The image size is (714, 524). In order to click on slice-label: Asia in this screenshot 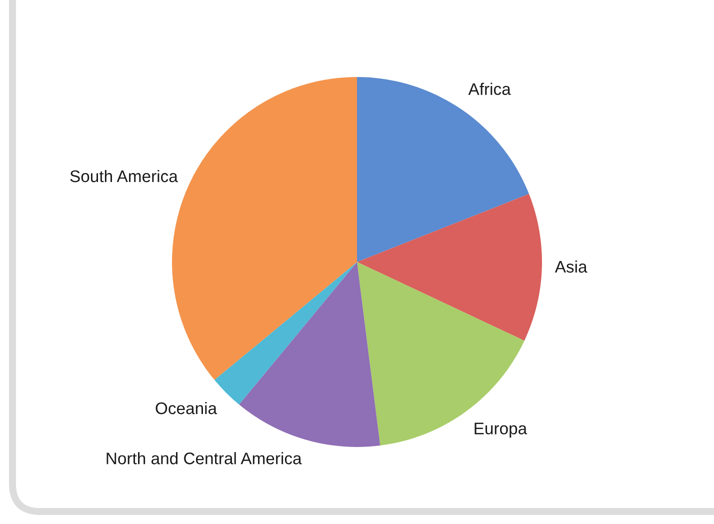, I will do `click(571, 266)`.